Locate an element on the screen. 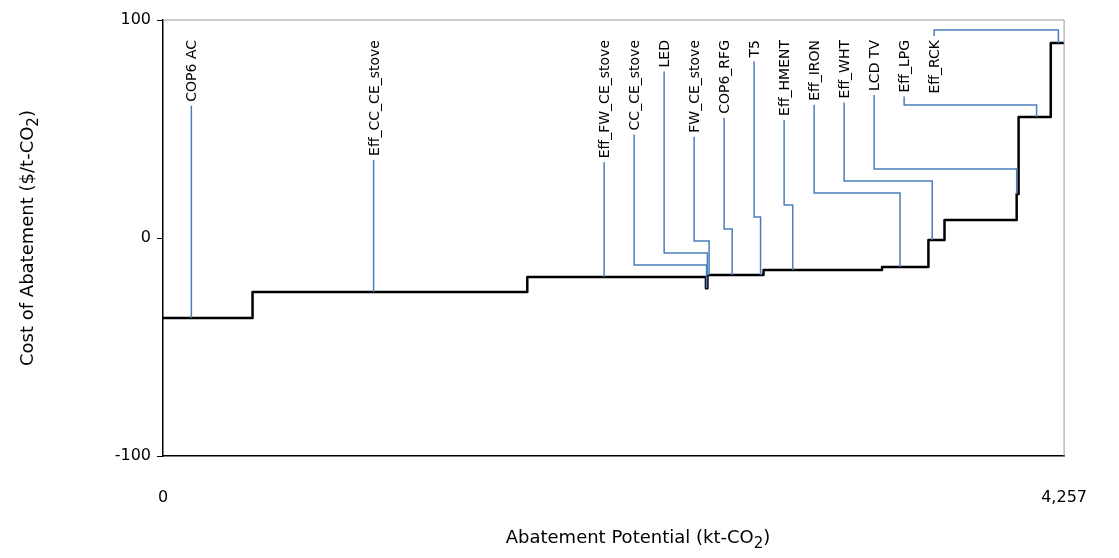  annotation: FW_CE_stove is located at coordinates (694, 86).